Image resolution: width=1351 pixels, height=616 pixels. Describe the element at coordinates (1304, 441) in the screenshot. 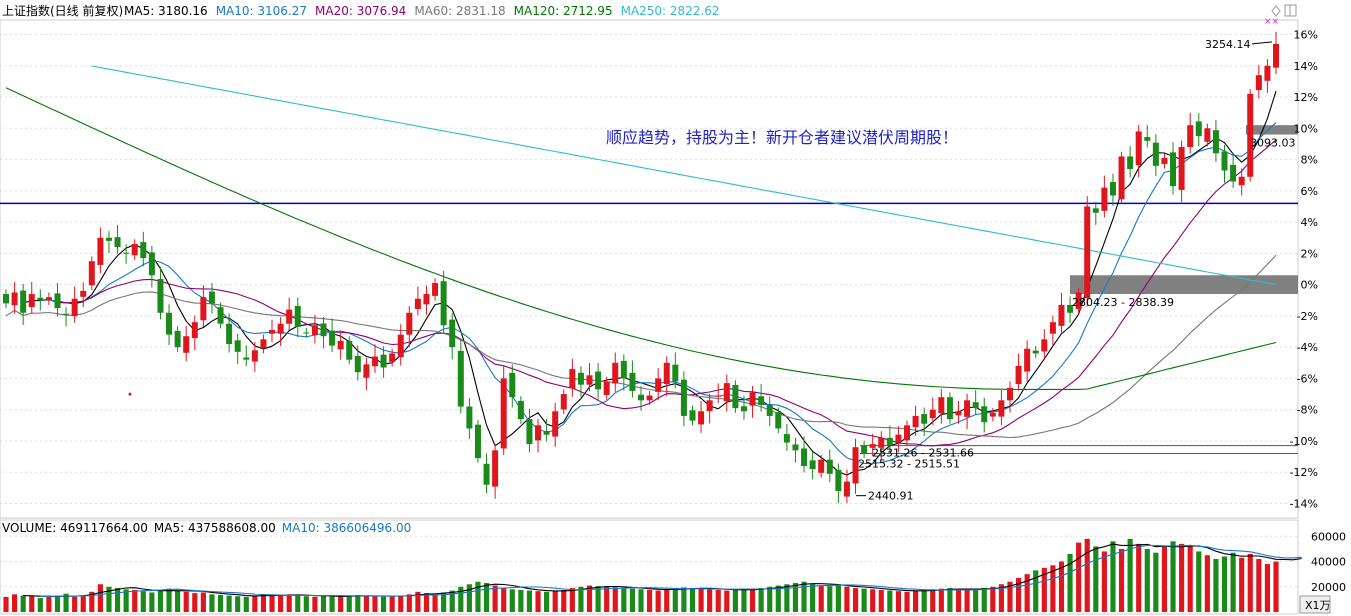

I see `y-tick-label: -10%` at that location.